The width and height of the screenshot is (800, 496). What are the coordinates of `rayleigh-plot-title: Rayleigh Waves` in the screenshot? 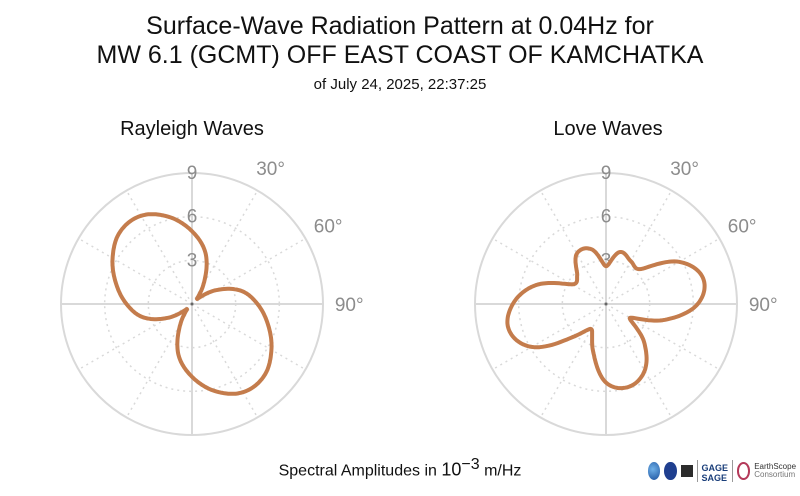 It's located at (192, 129).